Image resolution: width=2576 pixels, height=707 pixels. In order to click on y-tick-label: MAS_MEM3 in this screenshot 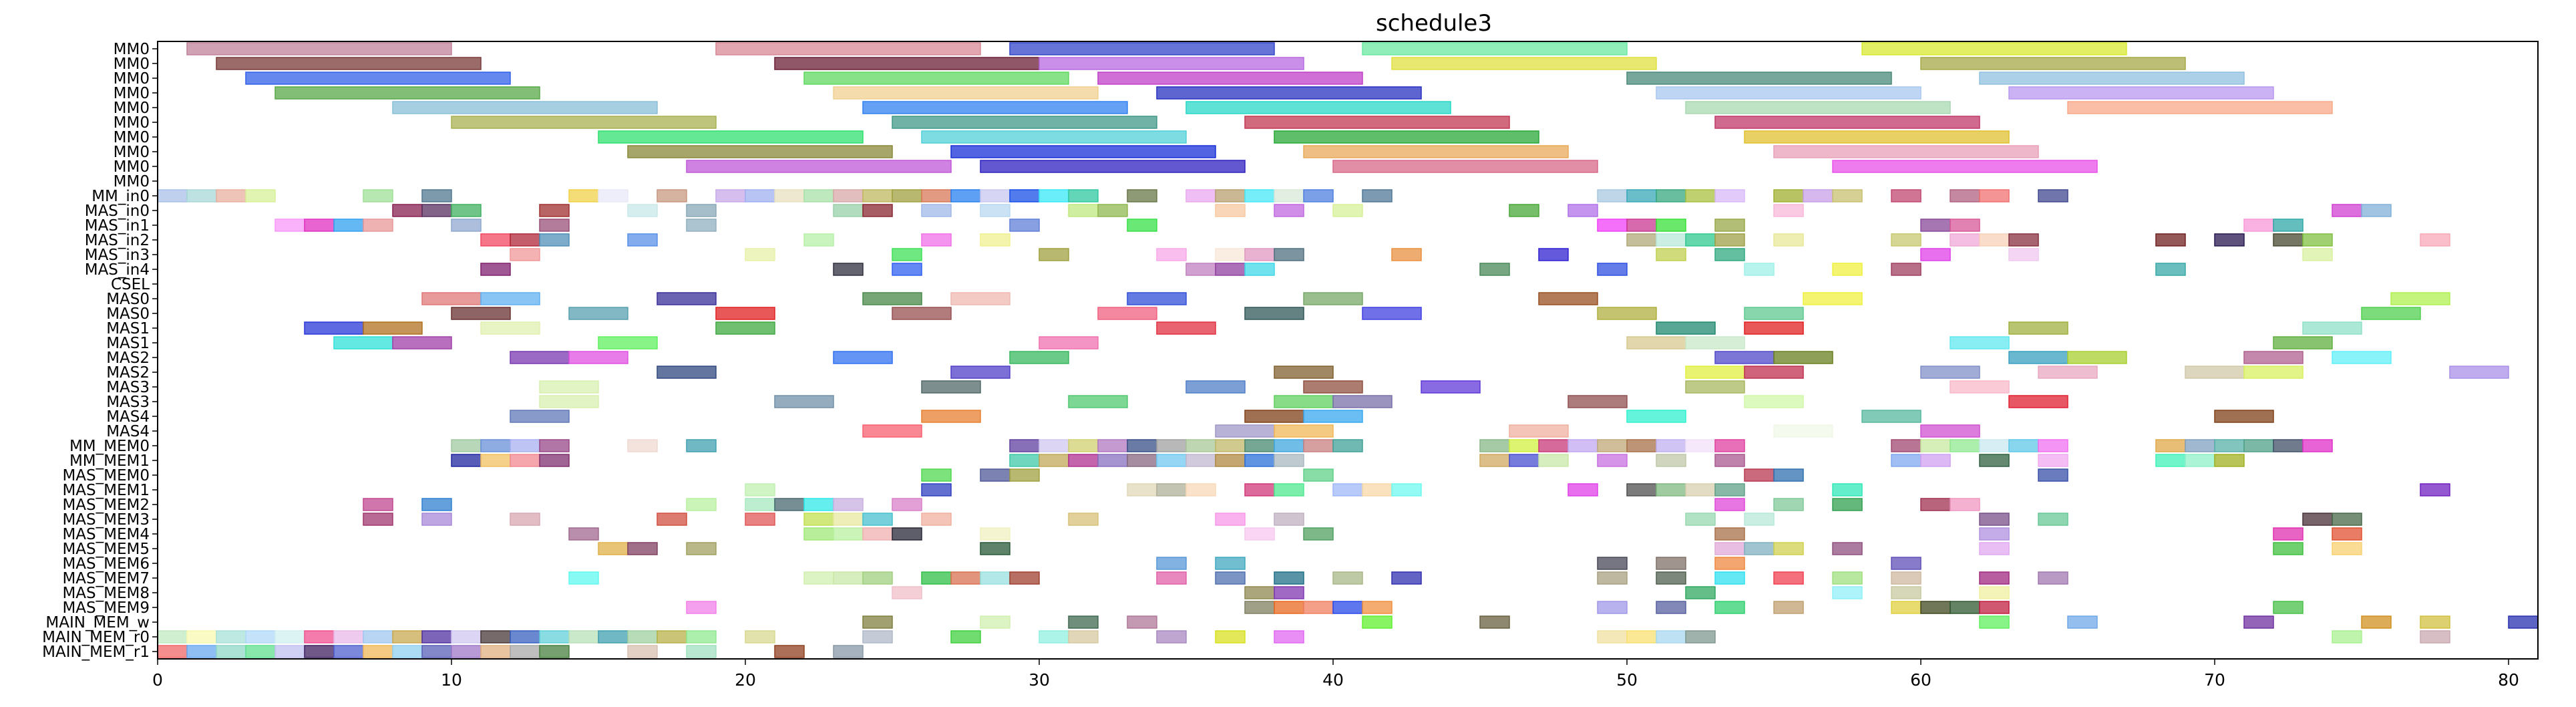, I will do `click(106, 520)`.